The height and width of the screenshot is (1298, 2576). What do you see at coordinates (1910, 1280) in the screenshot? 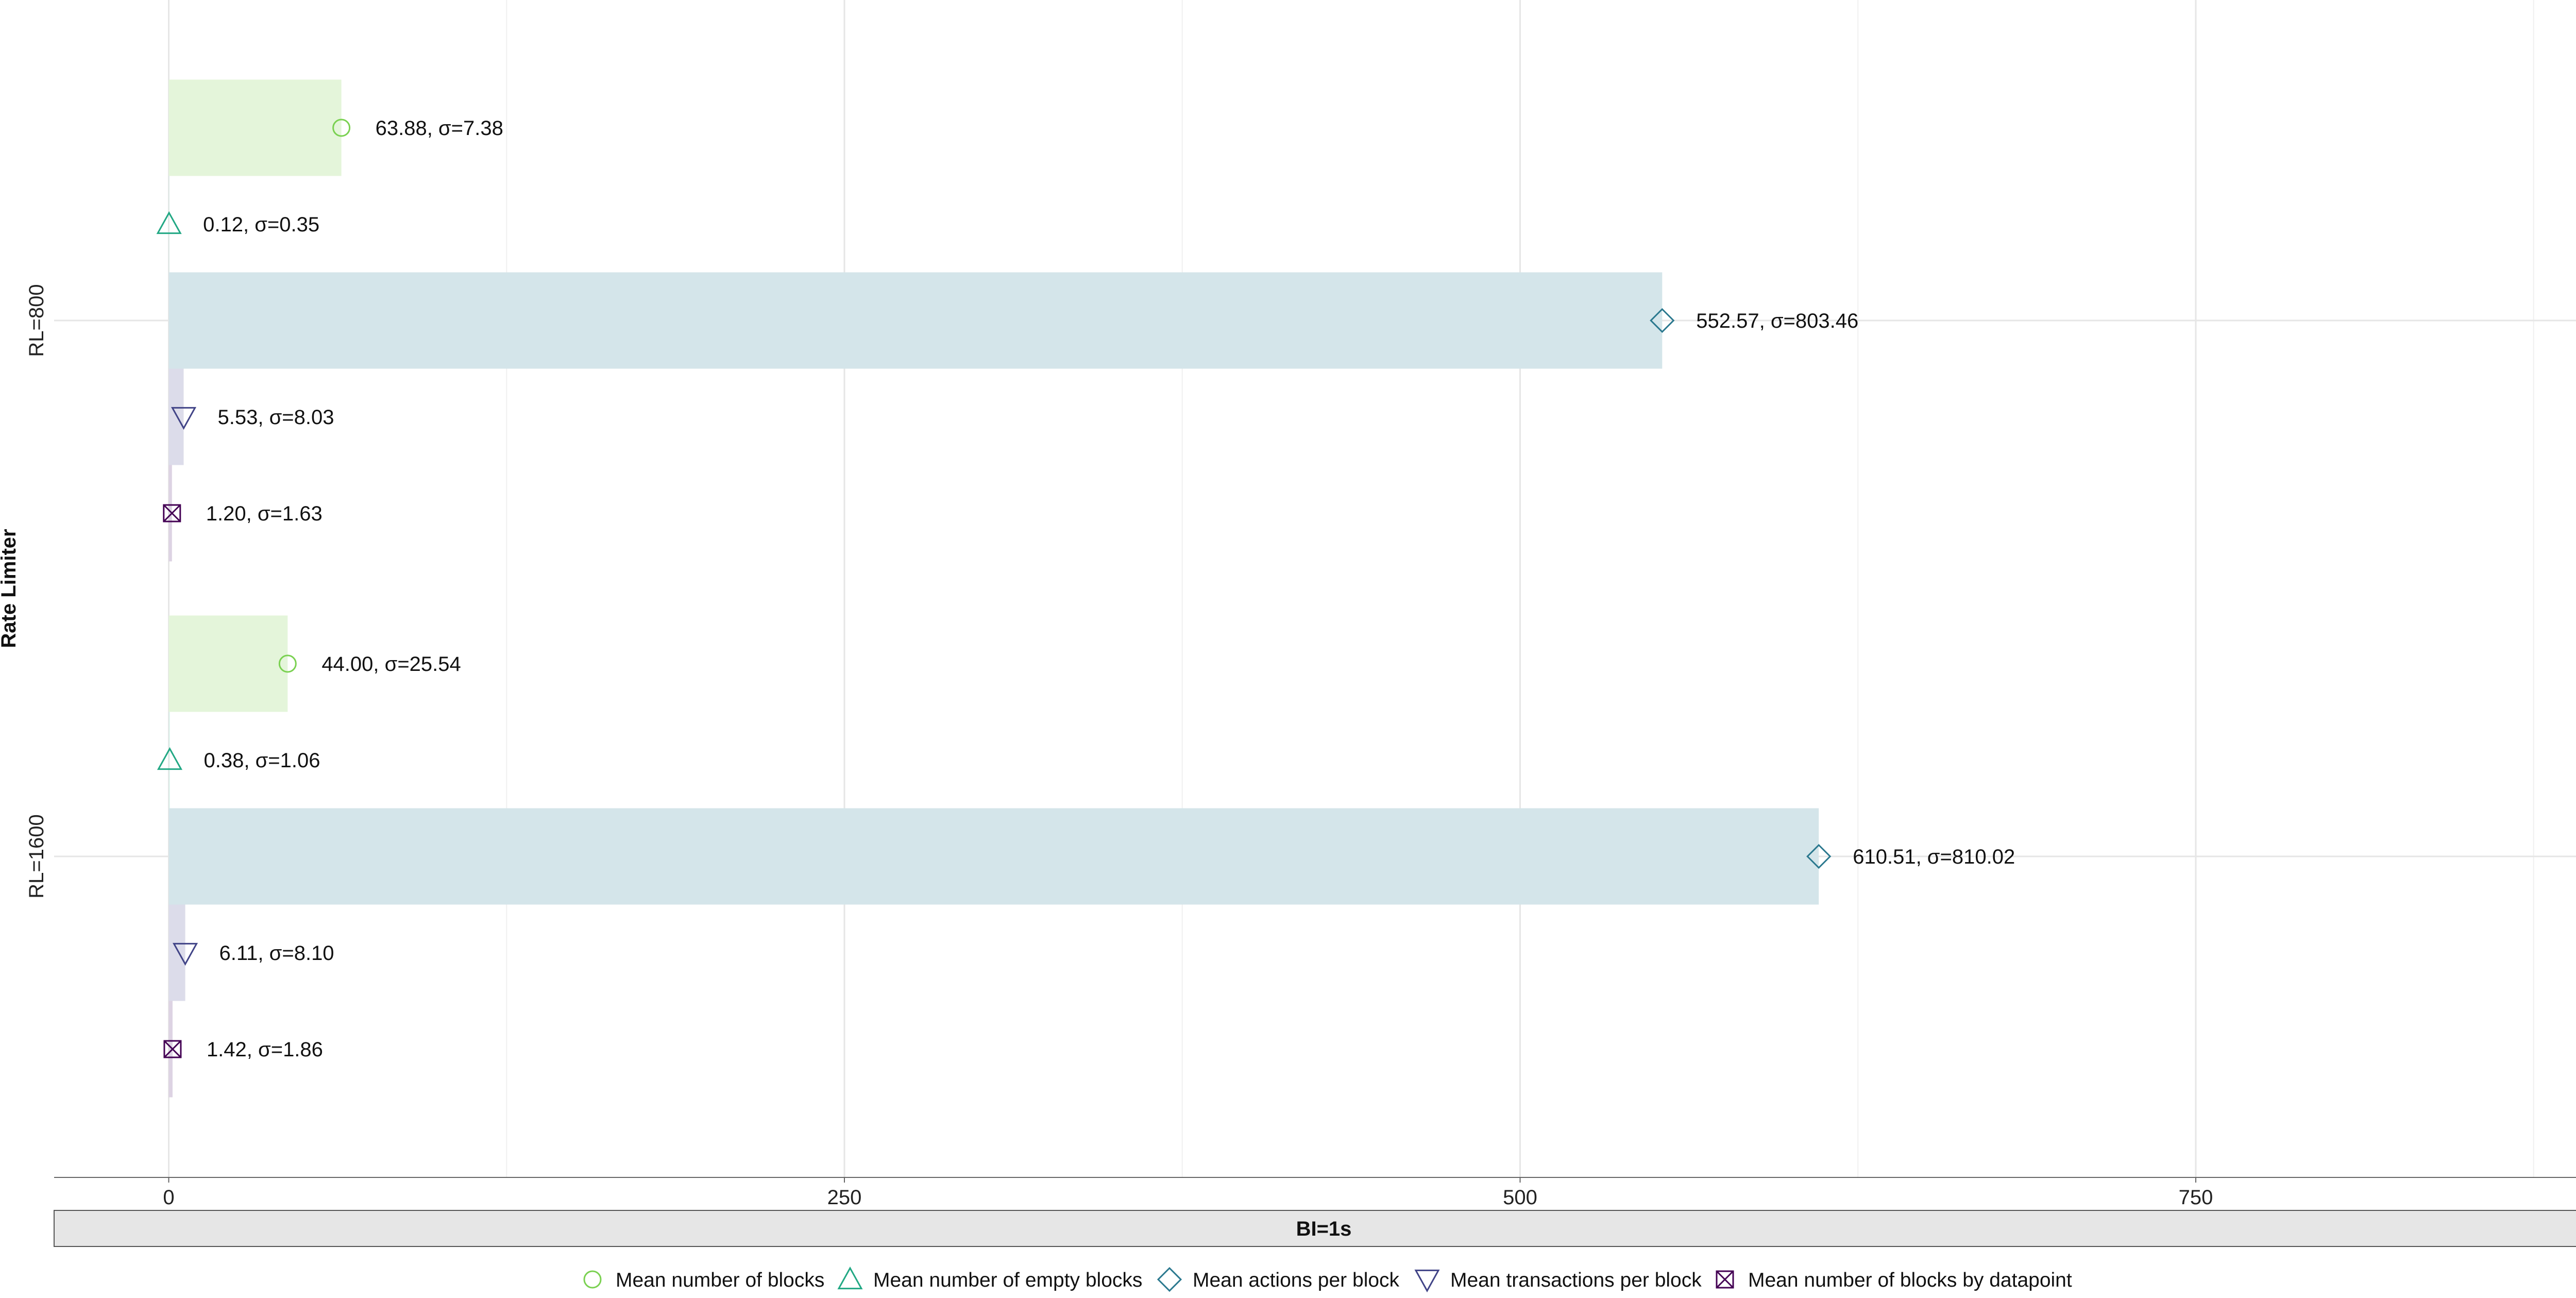
I see `legend-label: Mean number of blocks by datapoint` at bounding box center [1910, 1280].